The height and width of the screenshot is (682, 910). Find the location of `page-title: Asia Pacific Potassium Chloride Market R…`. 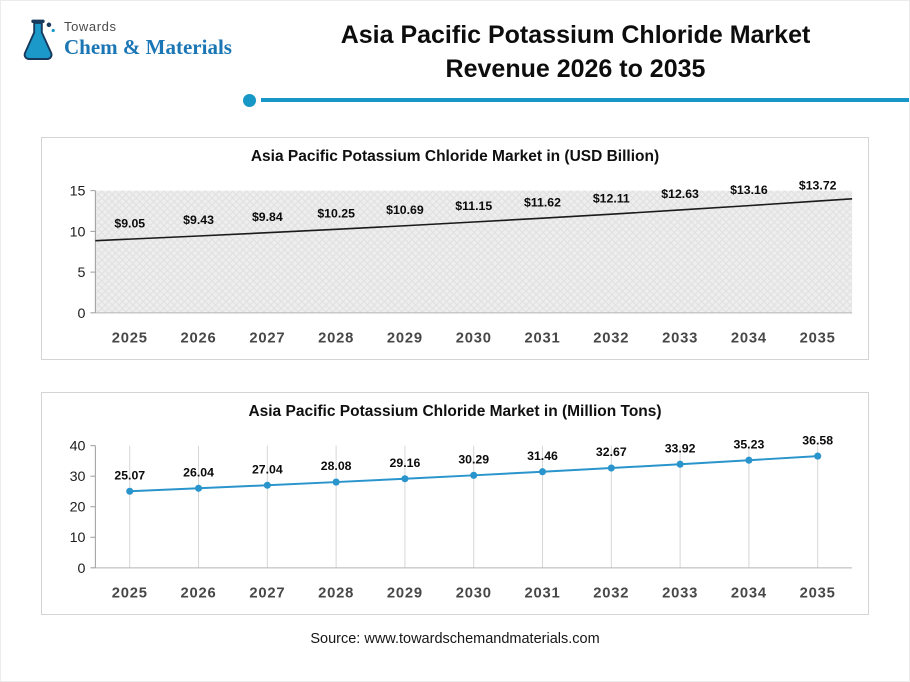

page-title: Asia Pacific Potassium Chloride Market R… is located at coordinates (575, 53).